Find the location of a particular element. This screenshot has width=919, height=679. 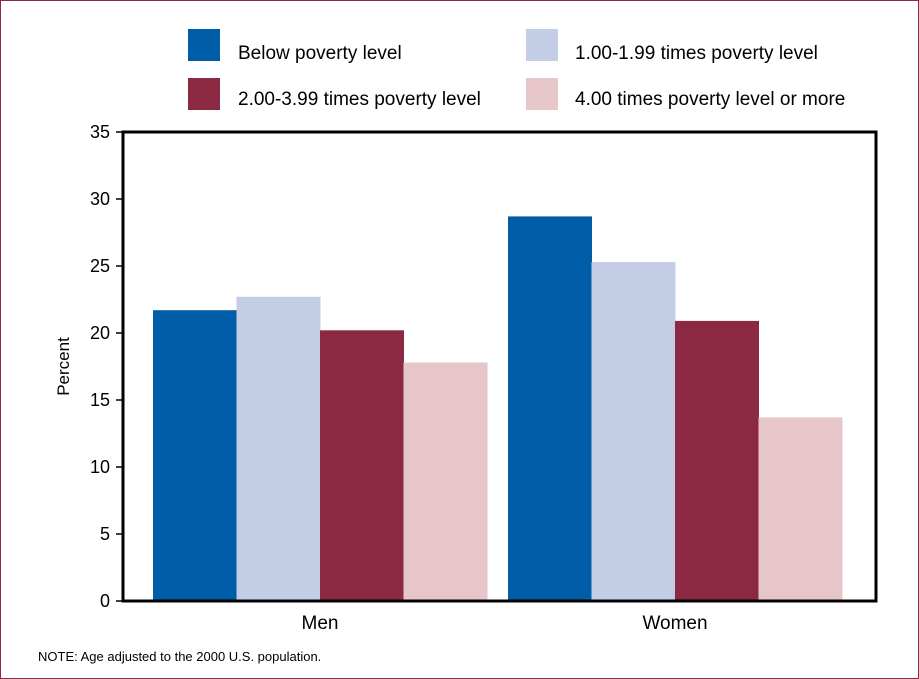

y-tick-label: 20 is located at coordinates (100, 333).